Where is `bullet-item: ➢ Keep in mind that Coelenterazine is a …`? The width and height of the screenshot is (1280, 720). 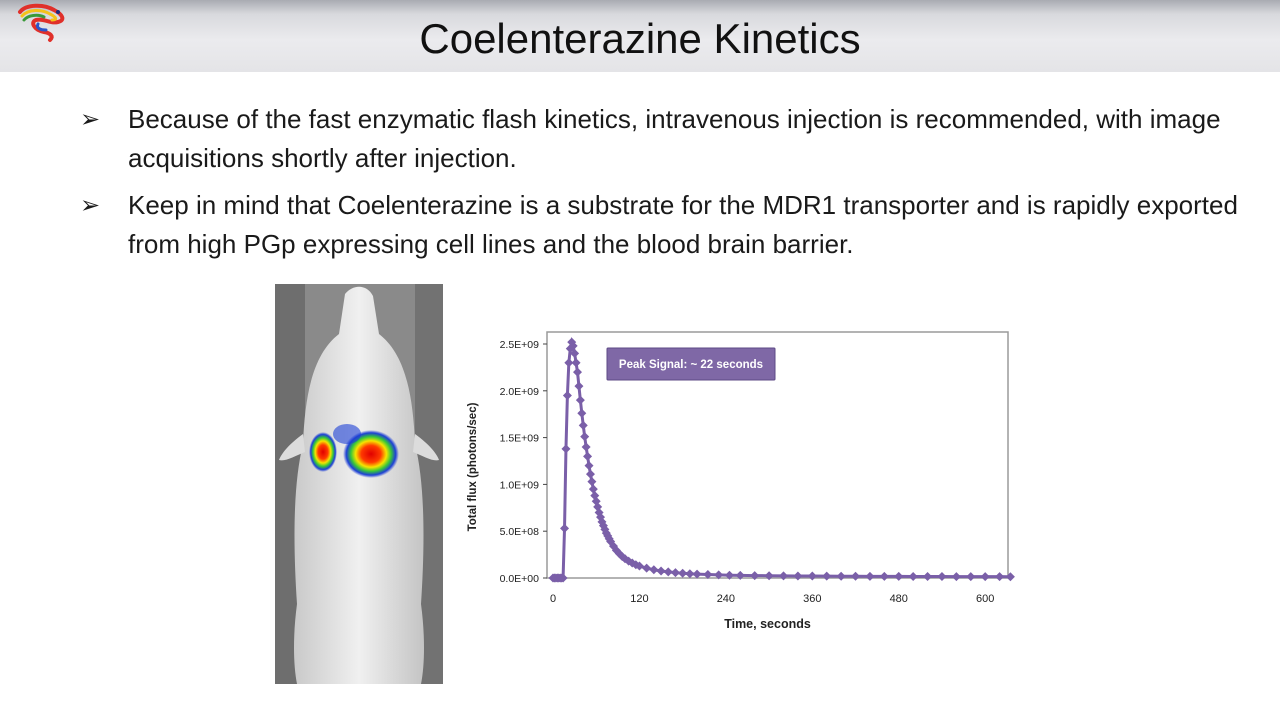 bullet-item: ➢ Keep in mind that Coelenterazine is a … is located at coordinates (660, 225).